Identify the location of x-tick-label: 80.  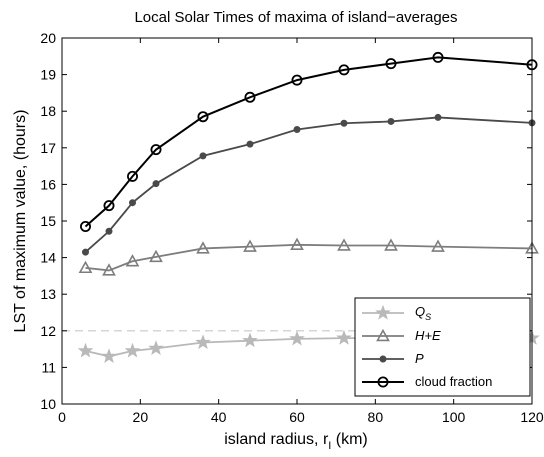
(376, 417).